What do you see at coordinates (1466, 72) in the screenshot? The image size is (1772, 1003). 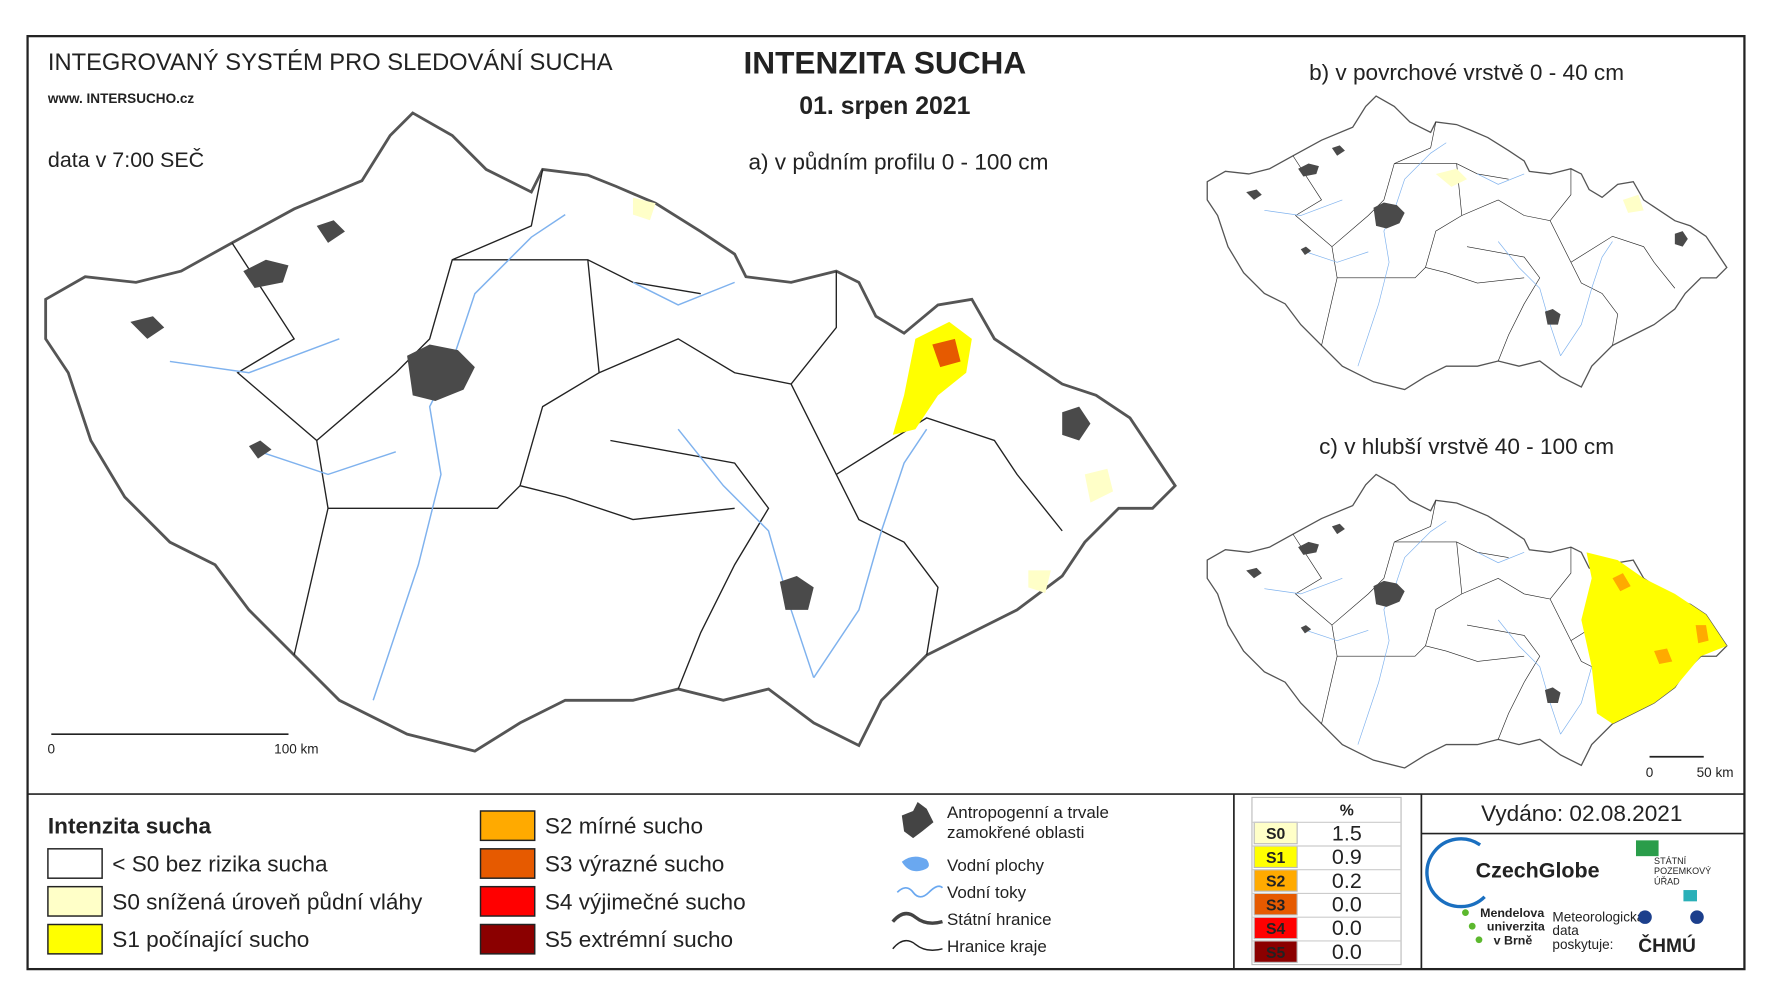 I see `map-label: b) v povrchové vrstvě 0 - 40 cm` at bounding box center [1466, 72].